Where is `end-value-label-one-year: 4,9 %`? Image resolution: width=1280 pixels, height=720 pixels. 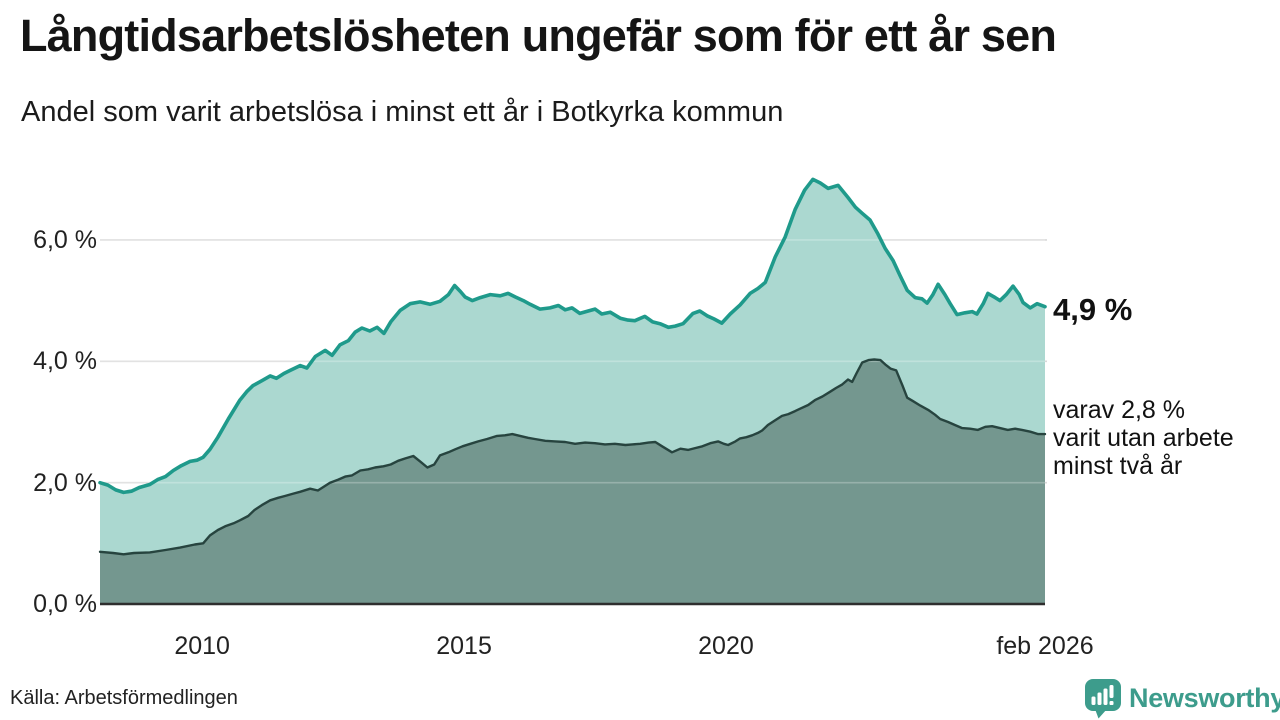
end-value-label-one-year: 4,9 % is located at coordinates (1093, 309).